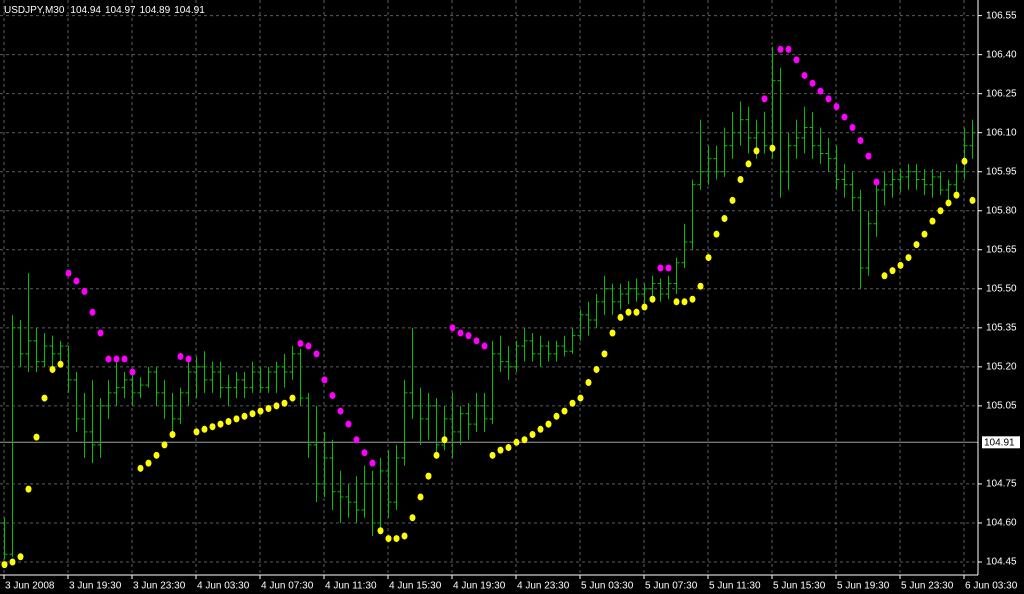 The height and width of the screenshot is (594, 1024). I want to click on y-tick-label: 106.25, so click(1001, 93).